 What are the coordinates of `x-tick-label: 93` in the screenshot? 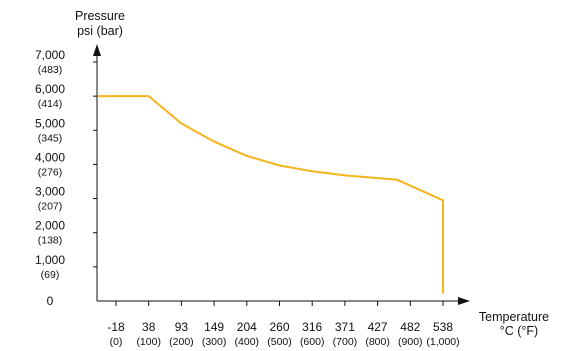 It's located at (182, 327).